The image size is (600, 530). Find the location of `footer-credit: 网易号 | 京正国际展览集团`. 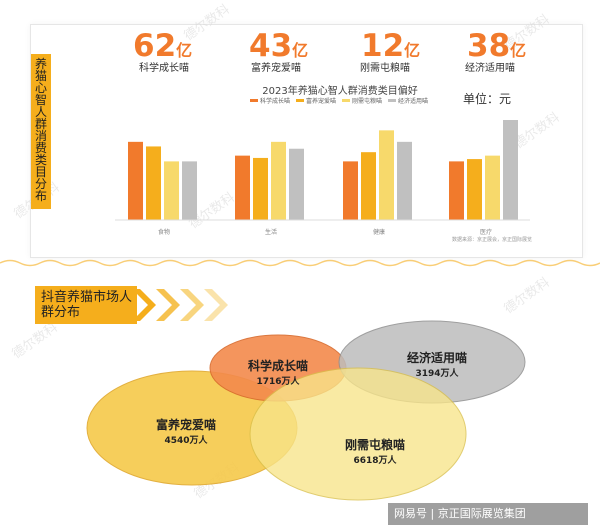

footer-credit: 网易号 | 京正国际展览集团 is located at coordinates (488, 514).